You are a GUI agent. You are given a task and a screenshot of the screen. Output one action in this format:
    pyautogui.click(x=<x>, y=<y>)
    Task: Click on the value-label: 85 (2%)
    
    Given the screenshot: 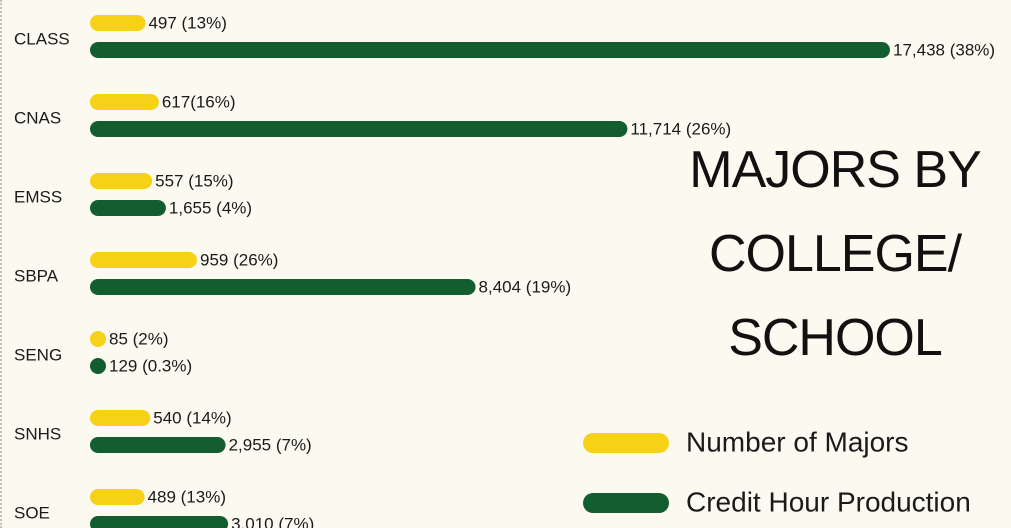 What is the action you would take?
    pyautogui.click(x=139, y=338)
    